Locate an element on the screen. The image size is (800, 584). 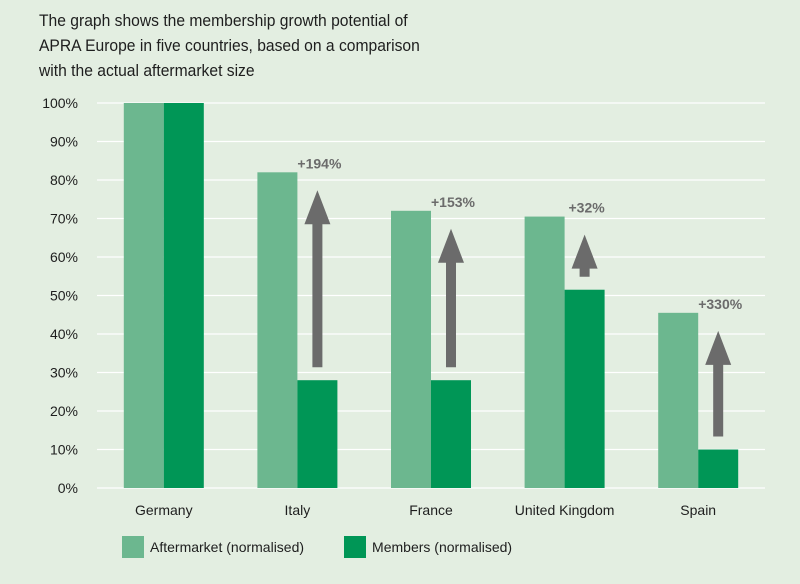
legend-item-aftermarket: Aftermarket (normalised) is located at coordinates (213, 547).